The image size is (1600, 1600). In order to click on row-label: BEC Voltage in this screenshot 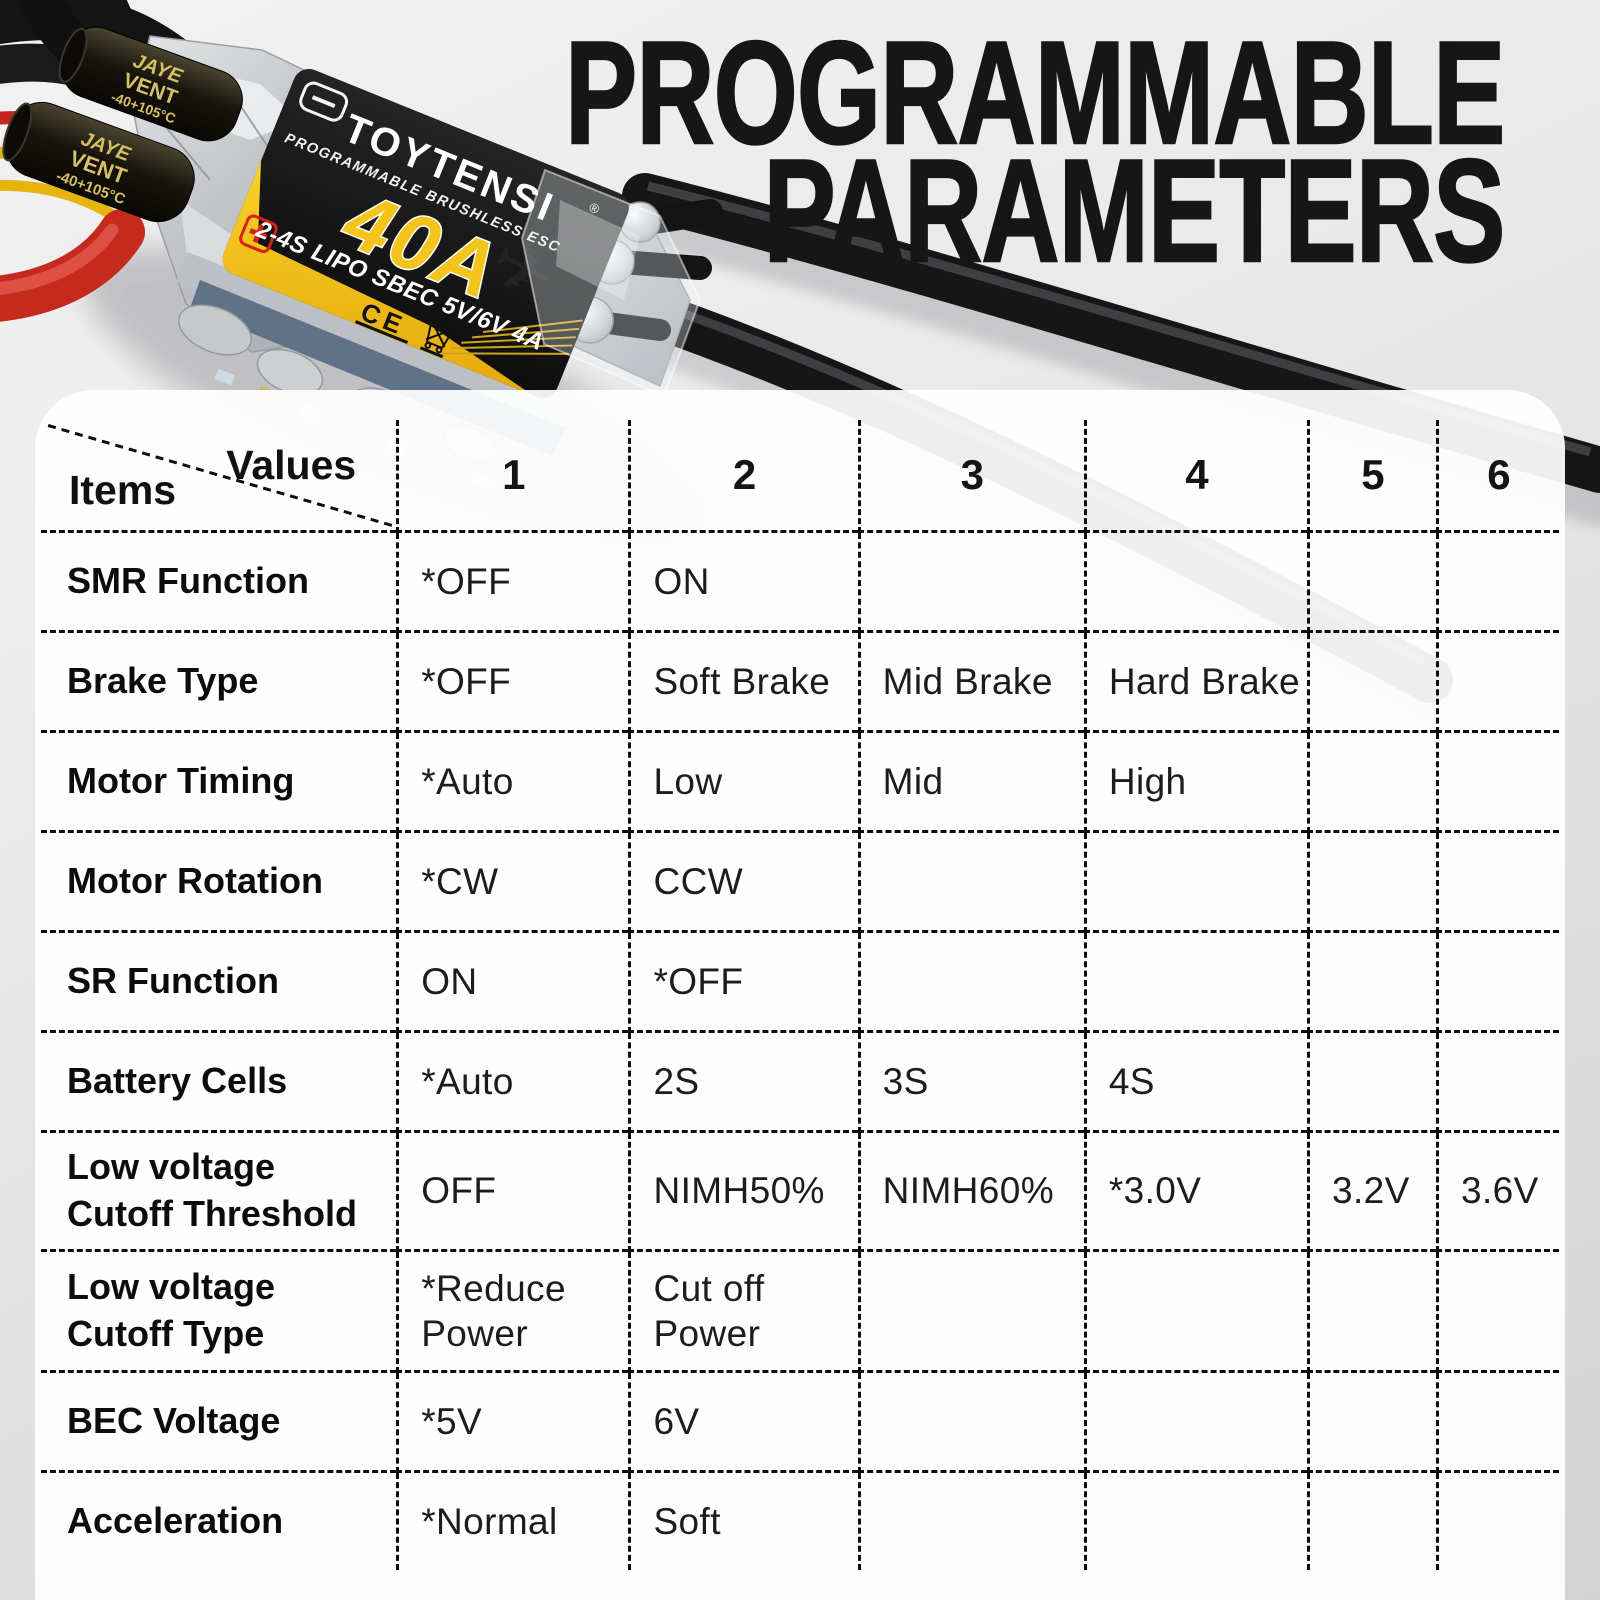, I will do `click(219, 1423)`.